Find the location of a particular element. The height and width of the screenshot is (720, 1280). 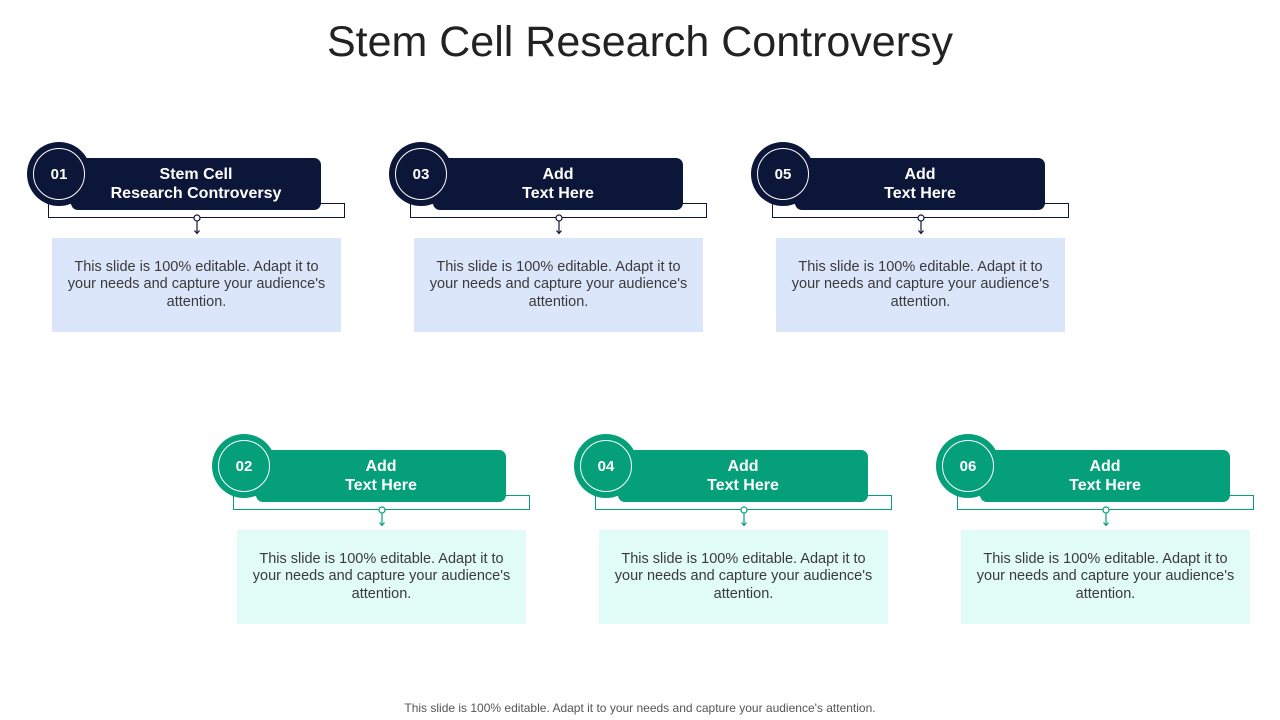

step-number: 04 is located at coordinates (606, 466).